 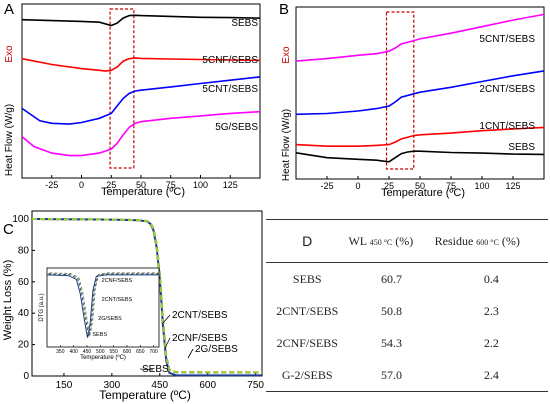 What do you see at coordinates (42, 307) in the screenshot?
I see `inset-ylabel: DTG (a.u.)` at bounding box center [42, 307].